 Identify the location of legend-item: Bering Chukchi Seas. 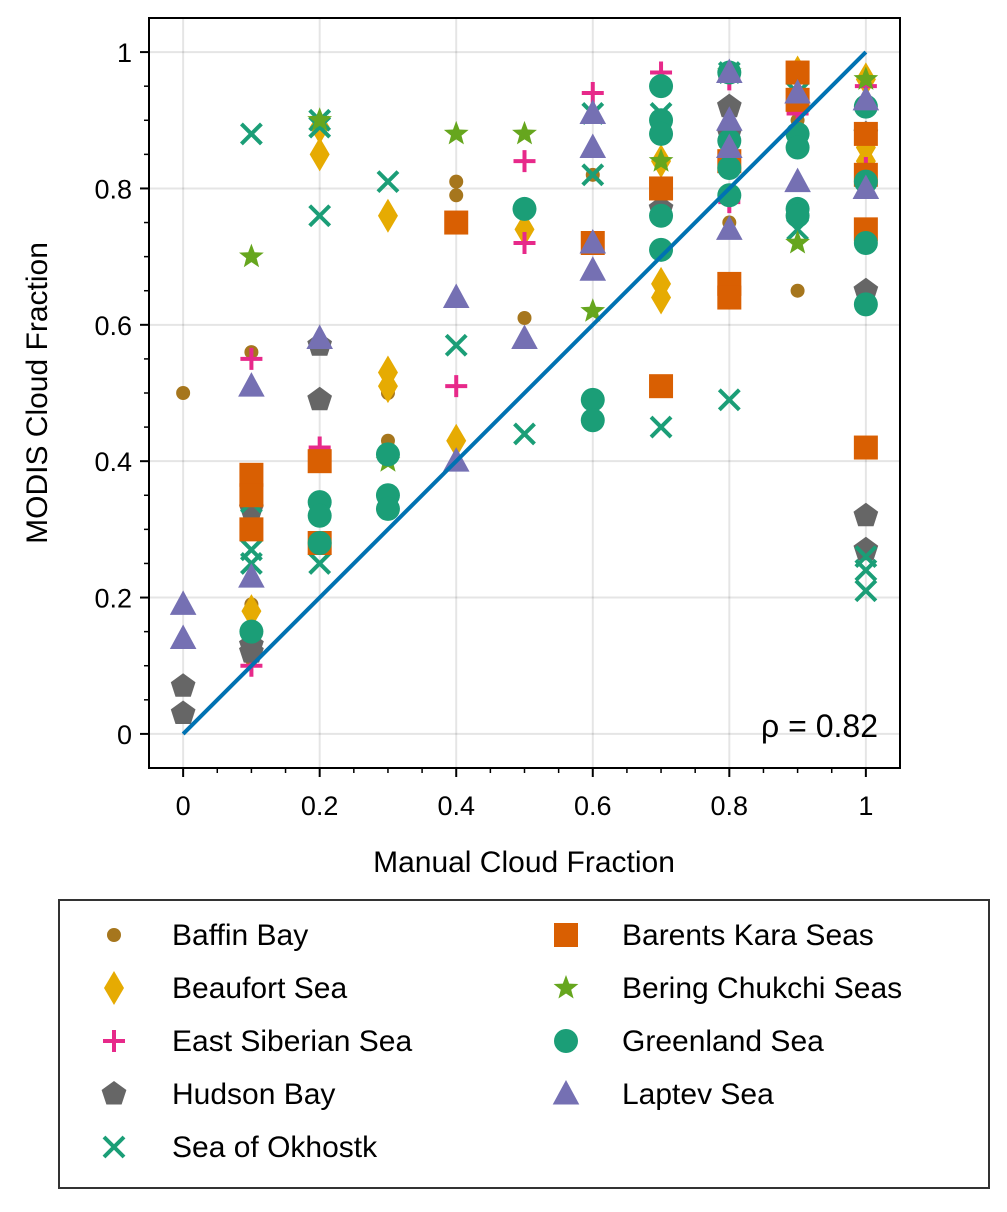
(727, 988).